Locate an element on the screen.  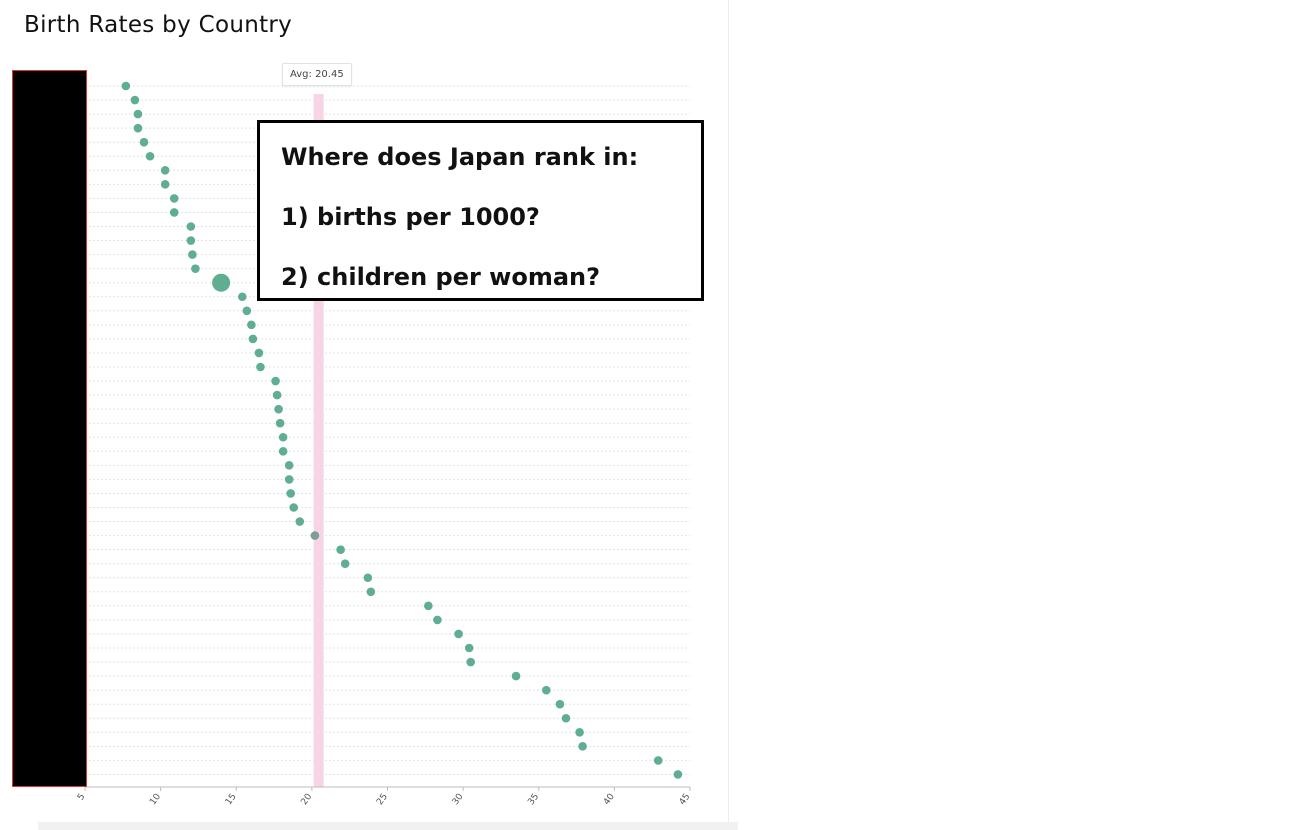
question-line-1: Where does Japan rank in: is located at coordinates (460, 157).